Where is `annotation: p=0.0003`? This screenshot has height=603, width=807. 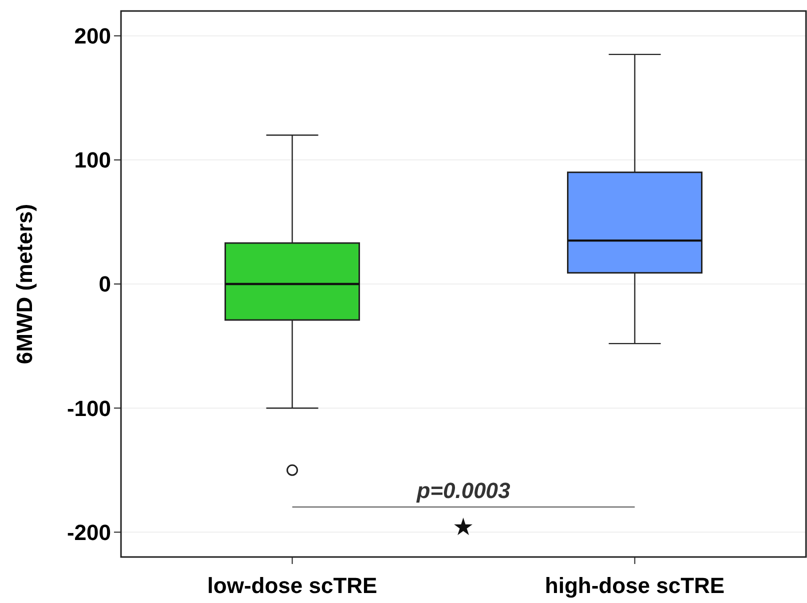 annotation: p=0.0003 is located at coordinates (463, 490).